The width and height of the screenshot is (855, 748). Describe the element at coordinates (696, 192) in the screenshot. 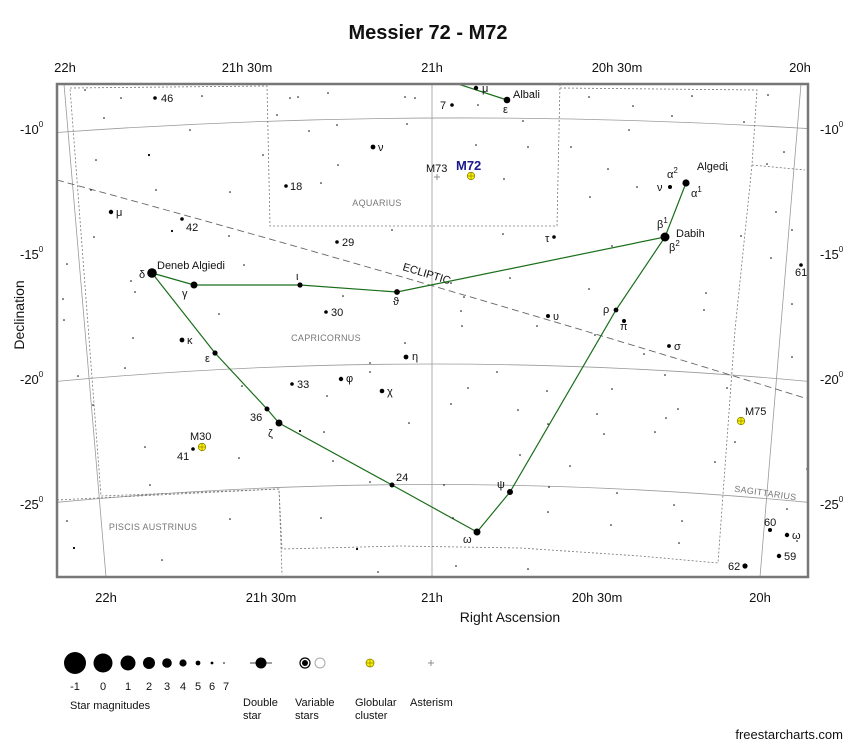

I see `star-label-alpha1: α1` at that location.